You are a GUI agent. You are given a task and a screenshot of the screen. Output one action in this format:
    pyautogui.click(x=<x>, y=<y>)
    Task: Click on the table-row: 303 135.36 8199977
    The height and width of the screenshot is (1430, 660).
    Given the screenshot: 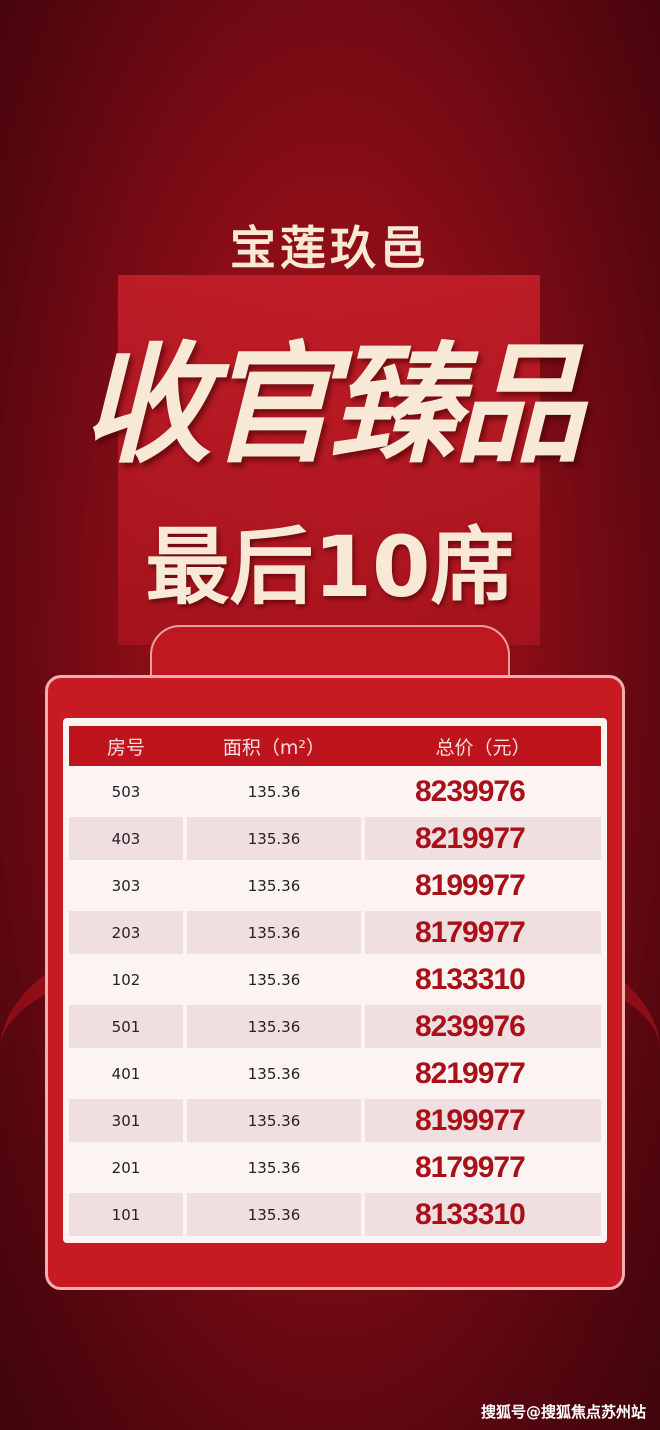 What is the action you would take?
    pyautogui.click(x=335, y=885)
    